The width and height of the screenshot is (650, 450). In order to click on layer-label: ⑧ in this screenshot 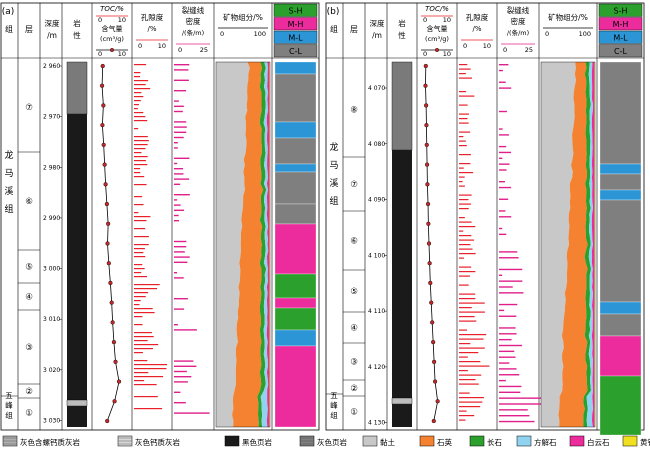, I will do `click(354, 111)`.